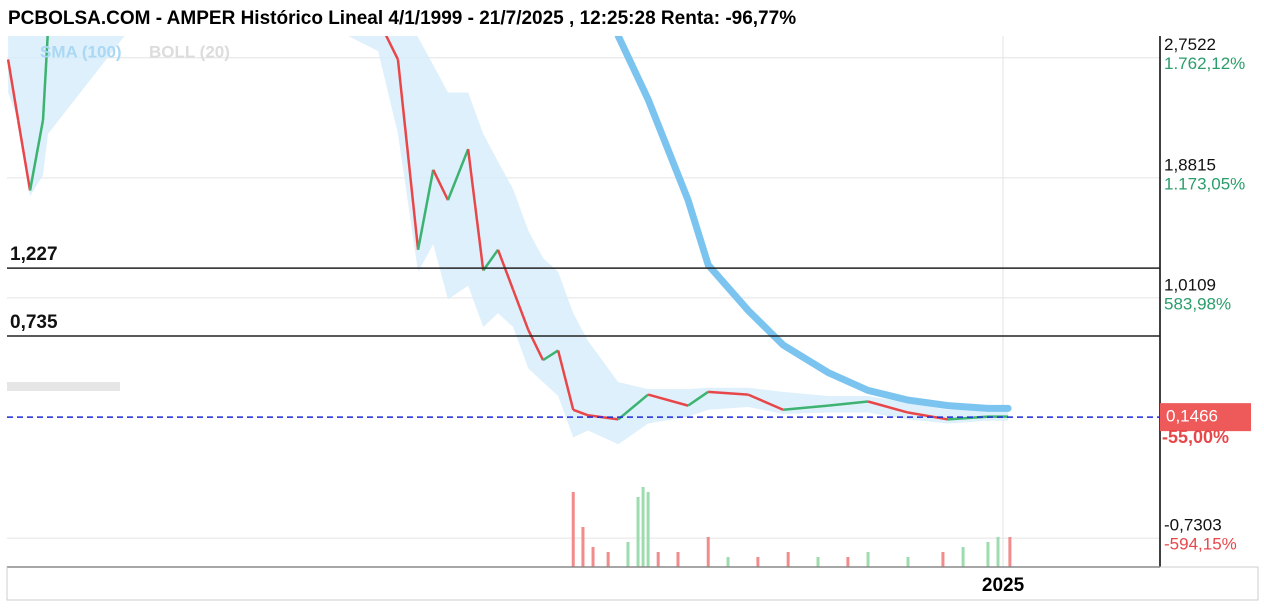  I want to click on placeholder-bar, so click(63, 386).